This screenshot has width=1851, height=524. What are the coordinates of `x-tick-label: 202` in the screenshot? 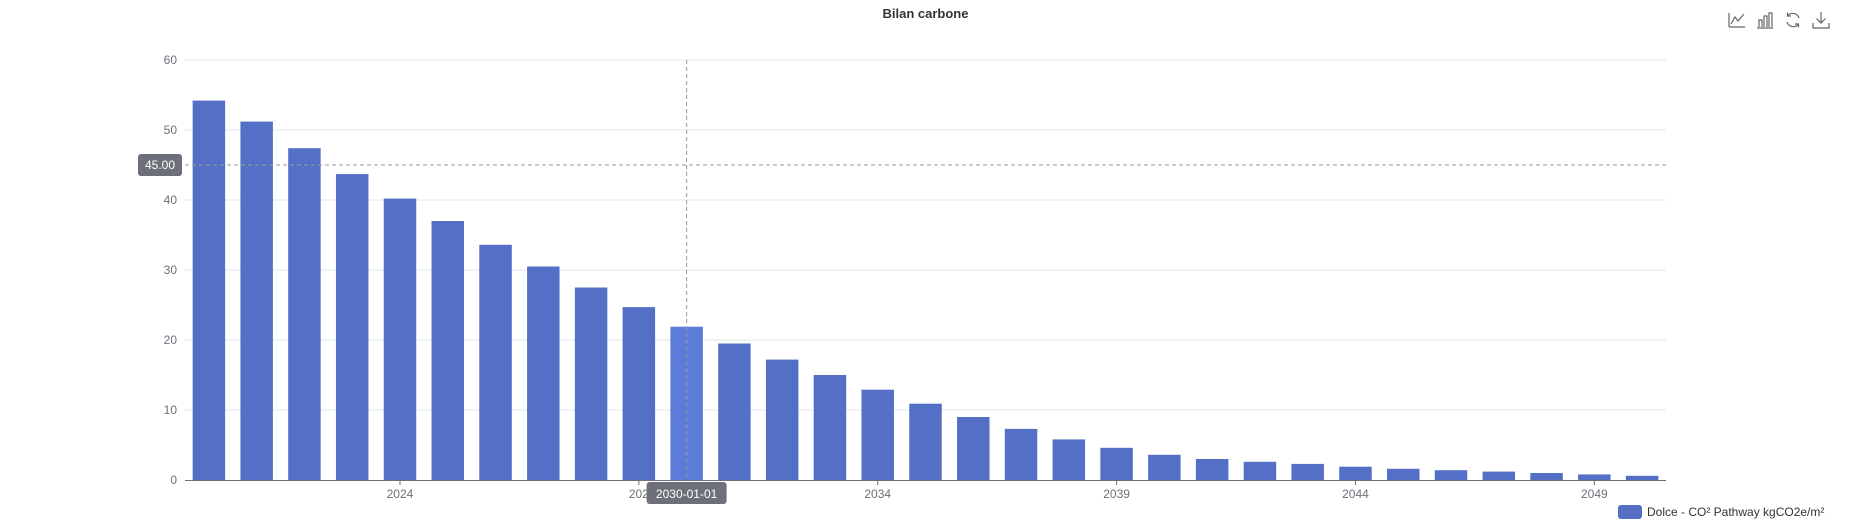 It's located at (639, 494).